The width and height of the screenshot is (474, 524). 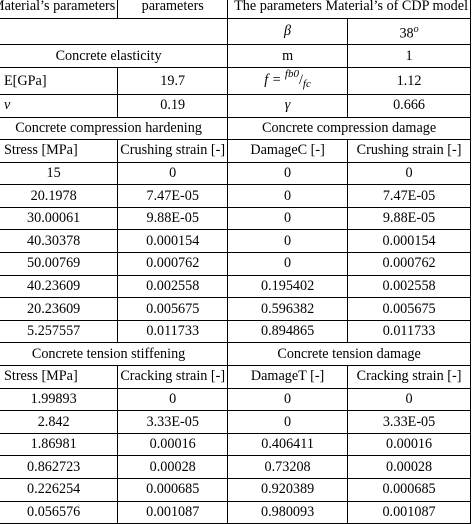 I want to click on beta-value: 38o, so click(x=409, y=31).